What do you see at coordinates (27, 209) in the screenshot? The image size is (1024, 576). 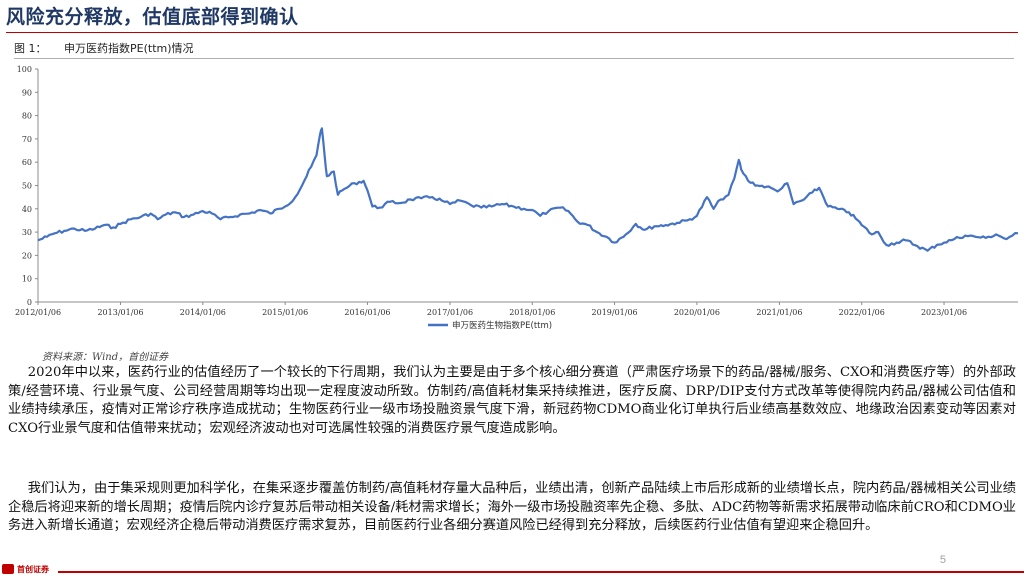 I see `y-tick-label: 40` at bounding box center [27, 209].